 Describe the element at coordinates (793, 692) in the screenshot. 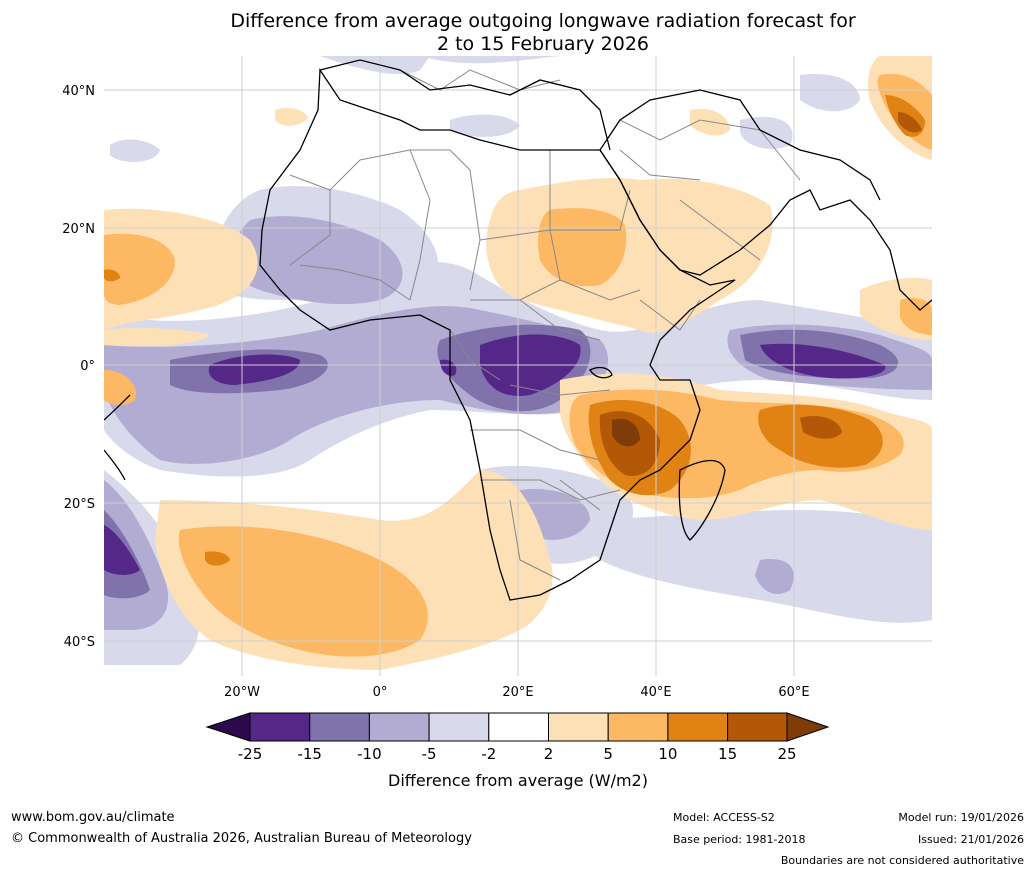

I see `lon-label-60e: 60°E` at that location.